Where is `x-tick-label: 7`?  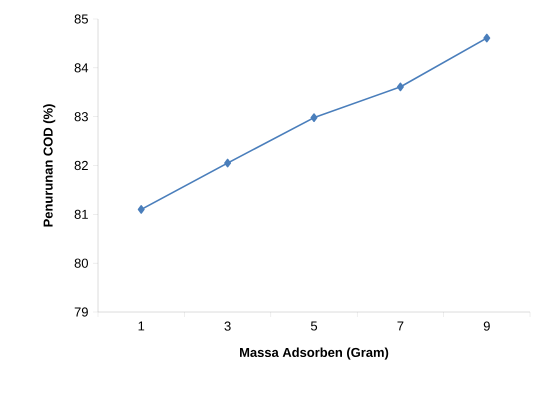
x-tick-label: 7 is located at coordinates (400, 326).